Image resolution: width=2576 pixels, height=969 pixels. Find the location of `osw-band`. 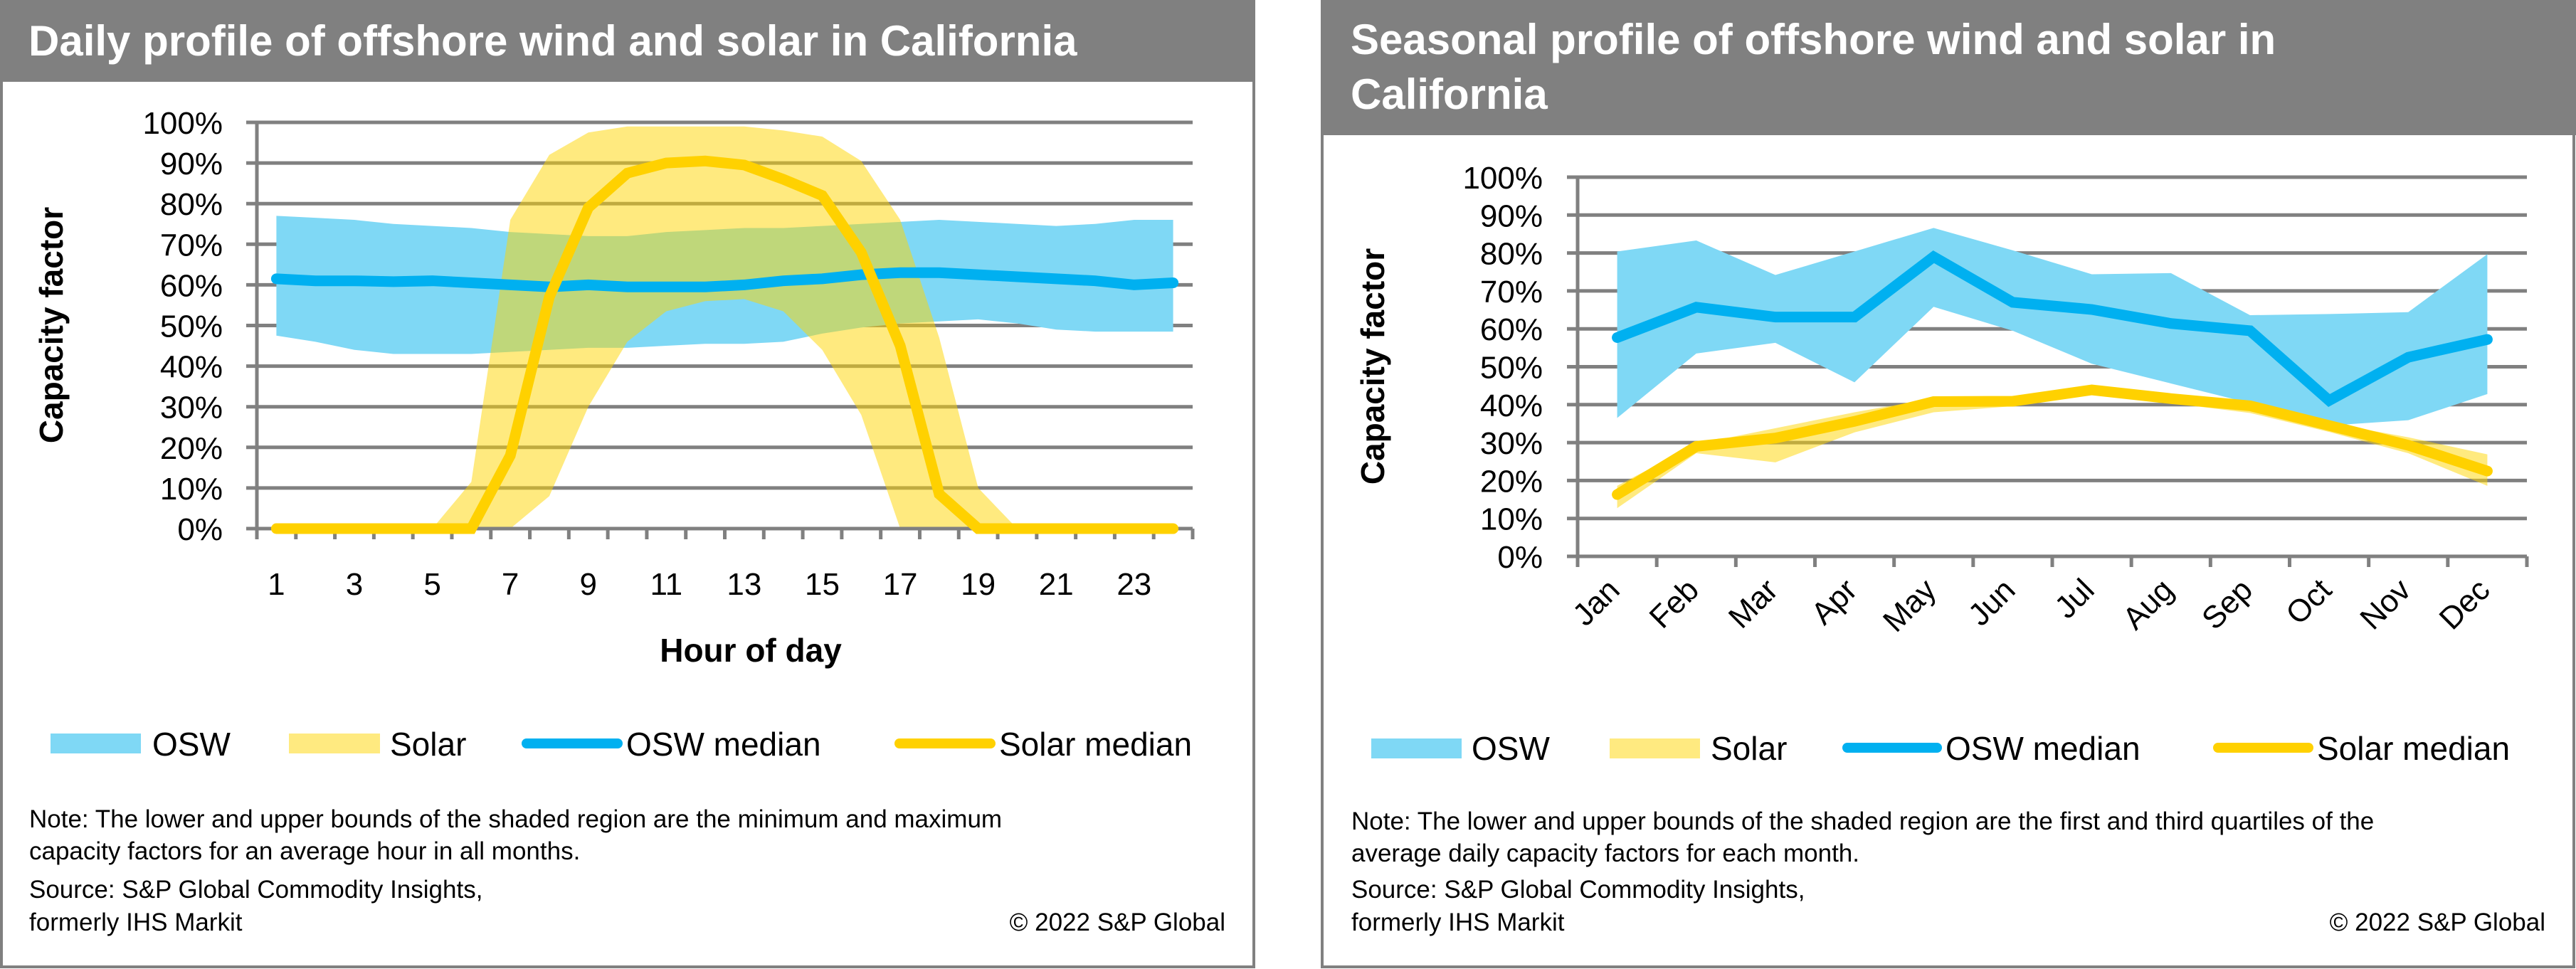

osw-band is located at coordinates (2052, 327).